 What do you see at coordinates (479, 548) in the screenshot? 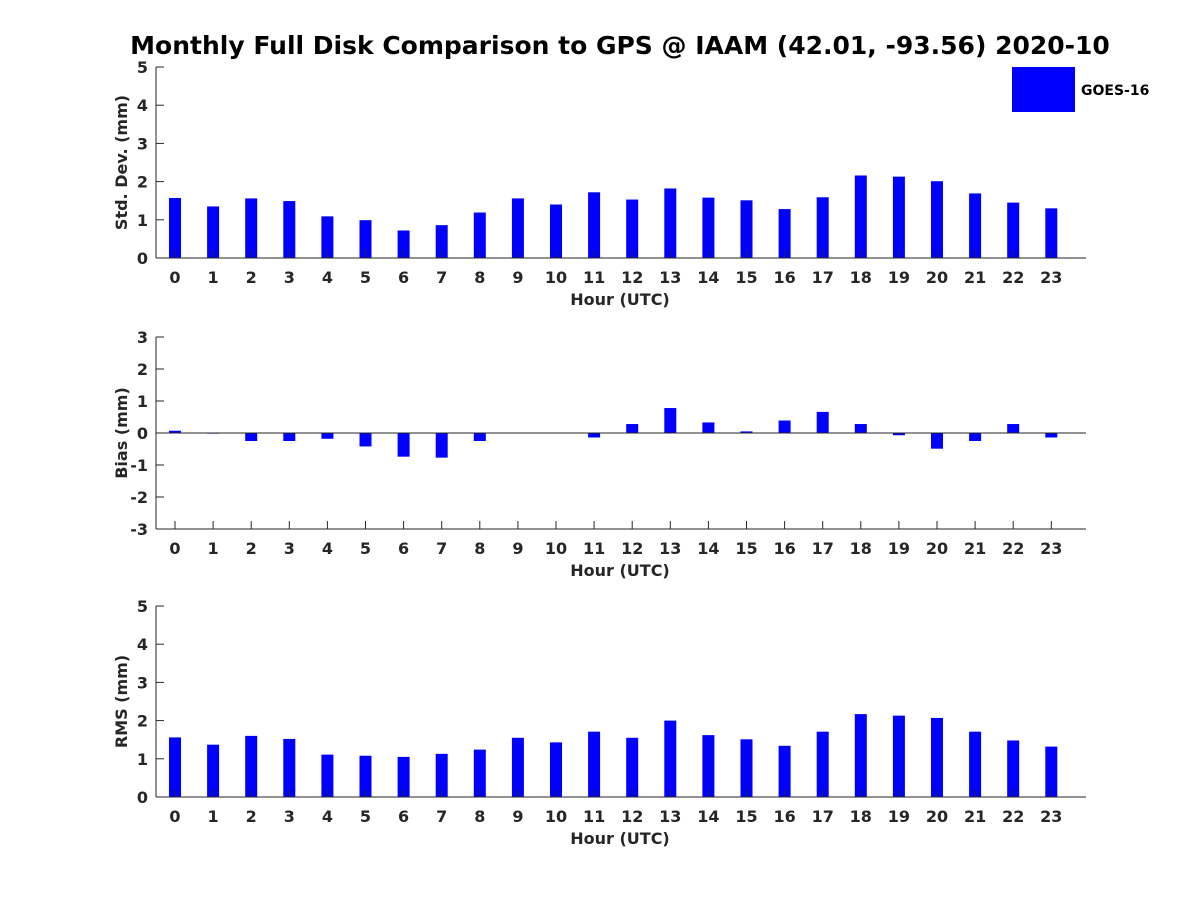
I see `bias-xtick-label: 8` at bounding box center [479, 548].